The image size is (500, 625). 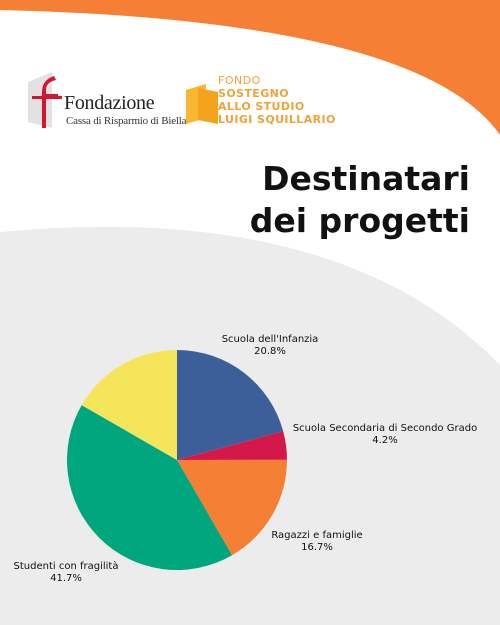 I want to click on page-title: Destinatari dei progetti, so click(x=360, y=200).